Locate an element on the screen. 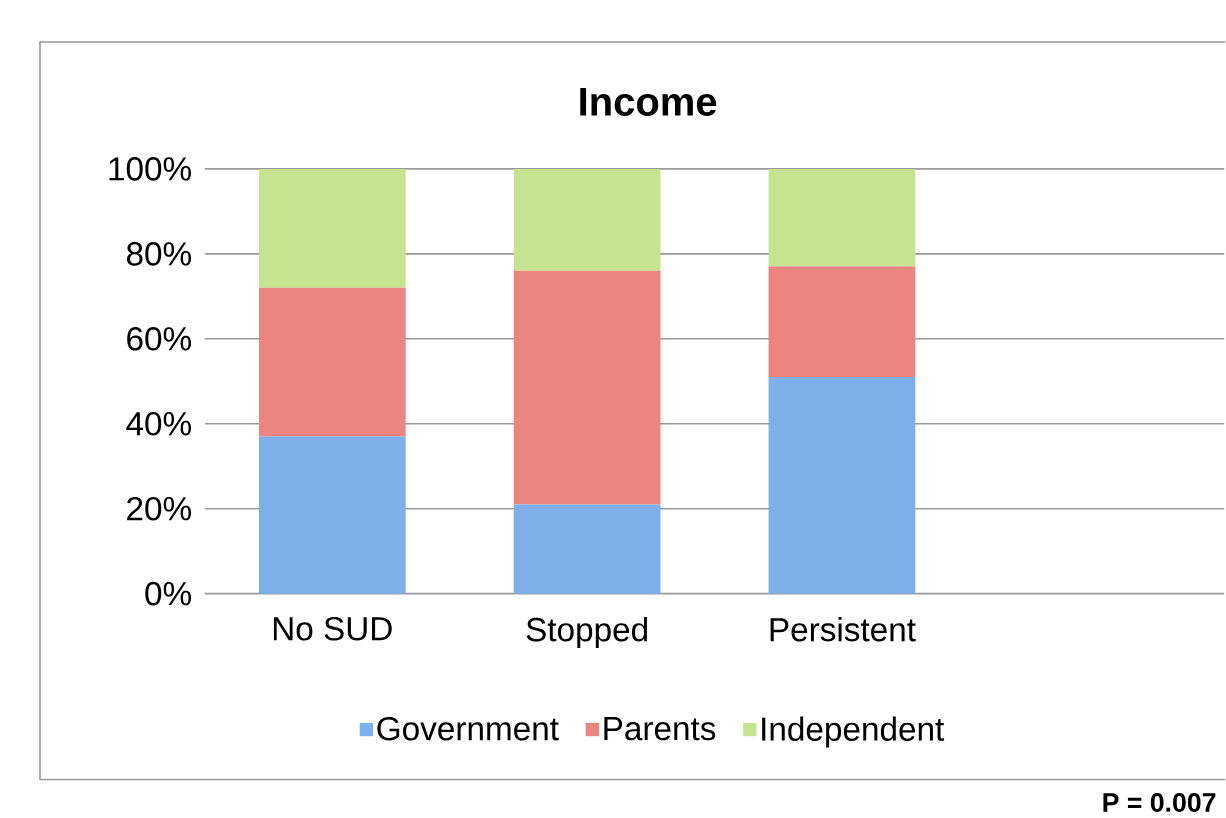  text: P = 0.007 is located at coordinates (1159, 802).